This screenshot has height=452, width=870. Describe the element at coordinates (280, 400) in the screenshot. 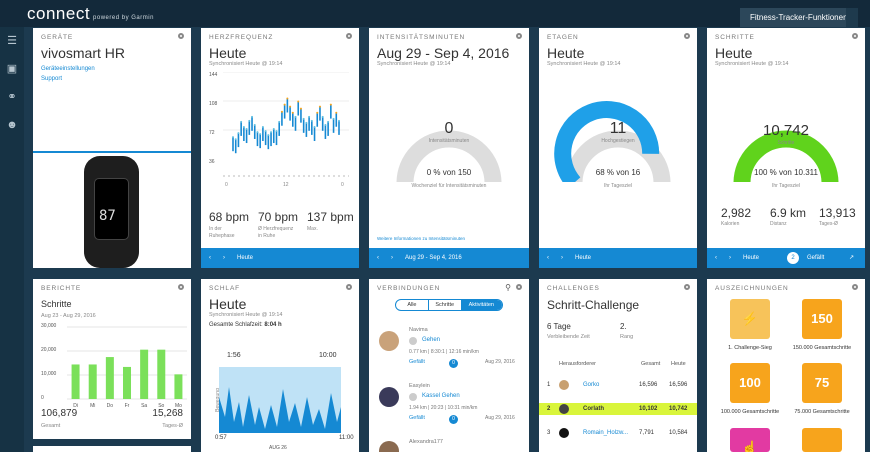

I see `sleep-chart` at that location.